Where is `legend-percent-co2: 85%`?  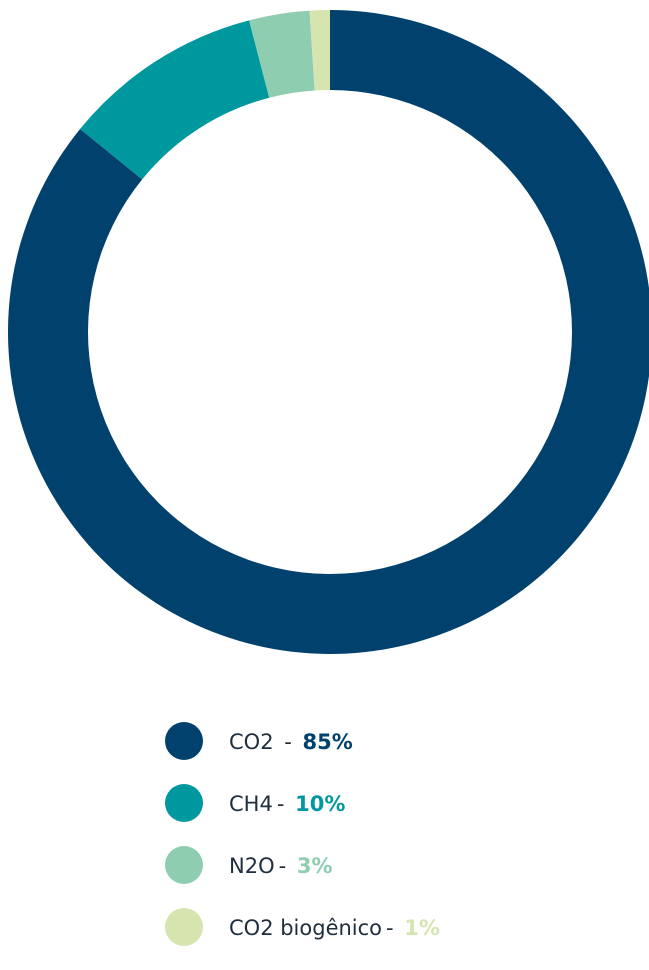 legend-percent-co2: 85% is located at coordinates (327, 742).